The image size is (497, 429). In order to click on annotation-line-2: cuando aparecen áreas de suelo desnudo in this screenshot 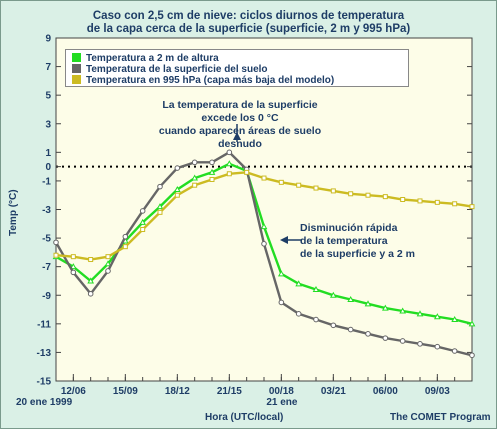, I will do `click(240, 137)`.